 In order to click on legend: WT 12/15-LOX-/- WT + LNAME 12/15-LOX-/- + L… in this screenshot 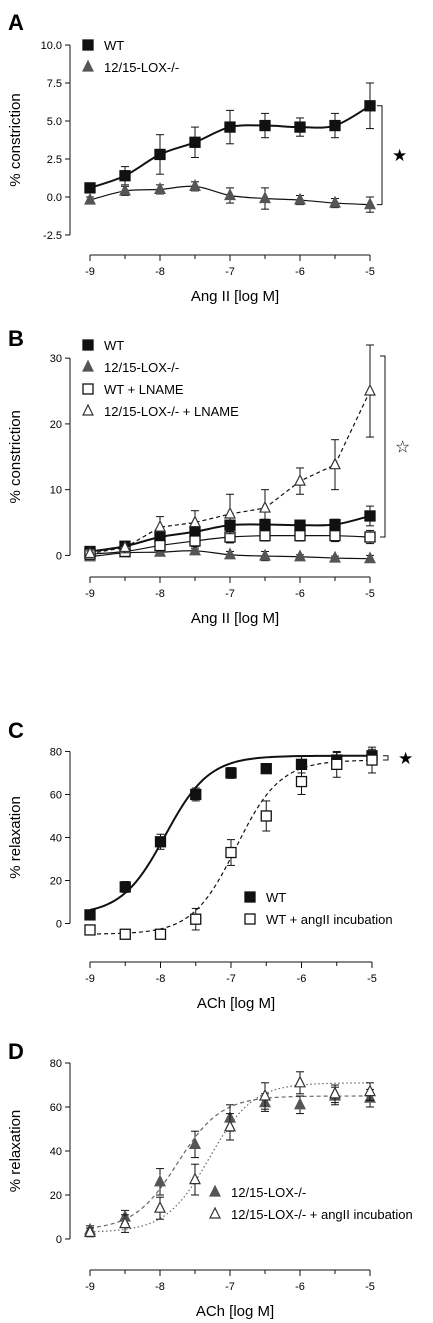, I will do `click(160, 378)`.